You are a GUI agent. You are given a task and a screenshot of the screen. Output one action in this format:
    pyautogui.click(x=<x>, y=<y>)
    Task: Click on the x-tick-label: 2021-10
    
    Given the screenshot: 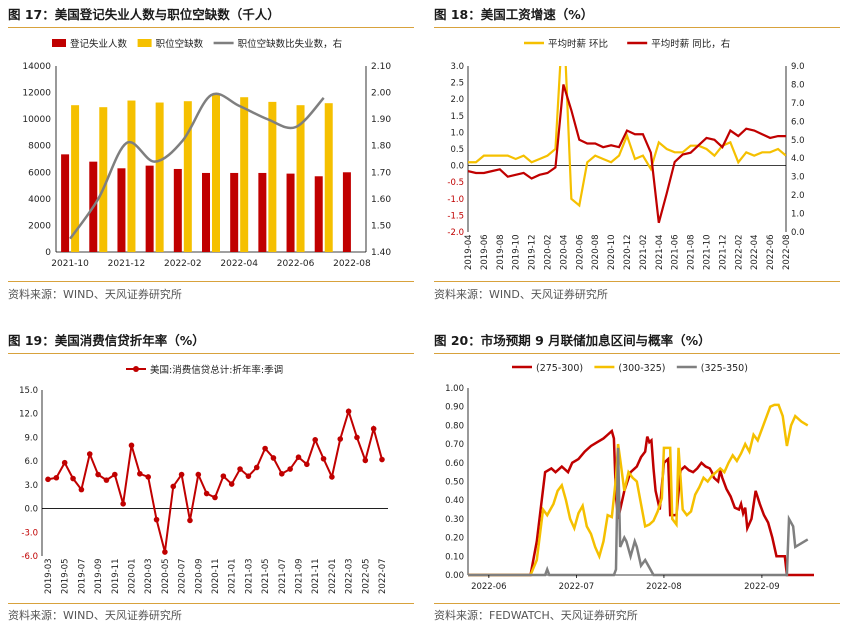 What is the action you would take?
    pyautogui.click(x=708, y=252)
    